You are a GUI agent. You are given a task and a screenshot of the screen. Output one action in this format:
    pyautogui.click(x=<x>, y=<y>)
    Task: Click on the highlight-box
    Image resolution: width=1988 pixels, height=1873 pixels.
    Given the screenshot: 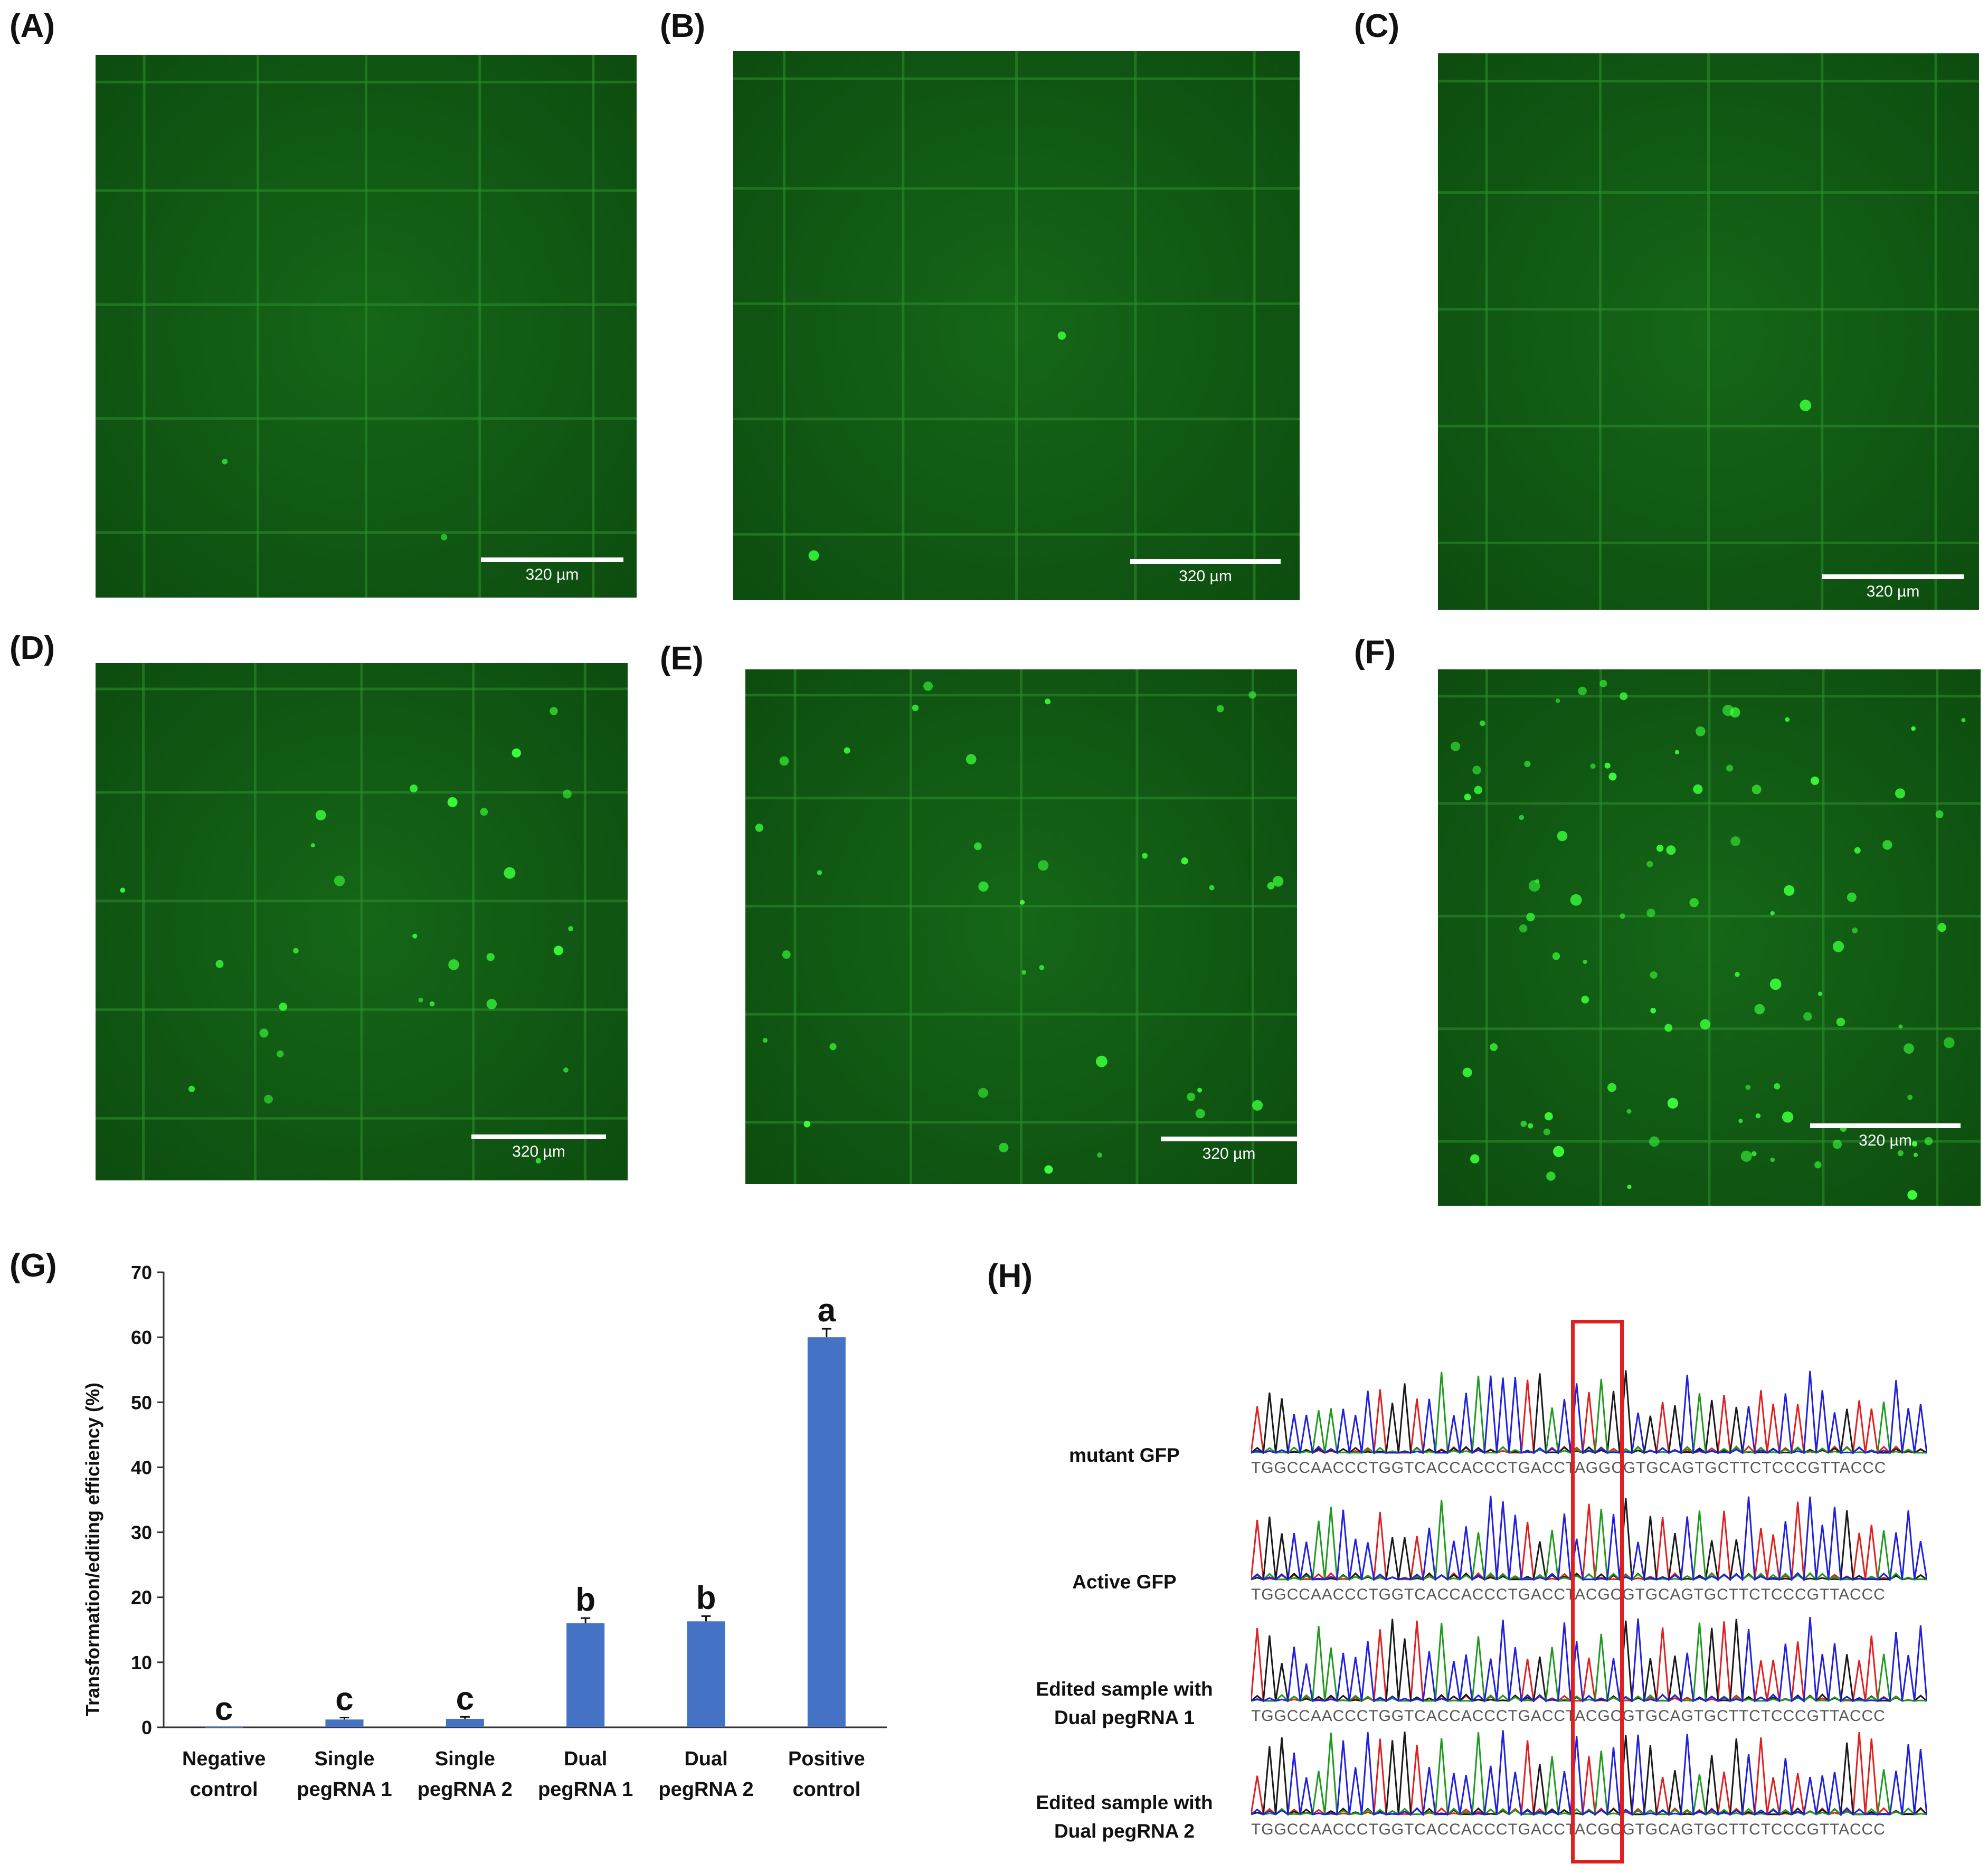 What is the action you would take?
    pyautogui.click(x=1597, y=1591)
    